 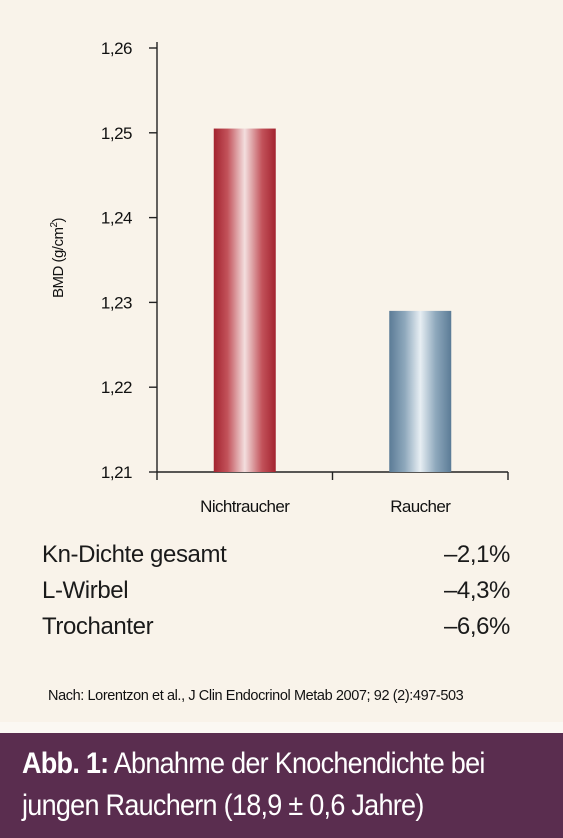 What do you see at coordinates (476, 626) in the screenshot?
I see `stat-value: –6,6%` at bounding box center [476, 626].